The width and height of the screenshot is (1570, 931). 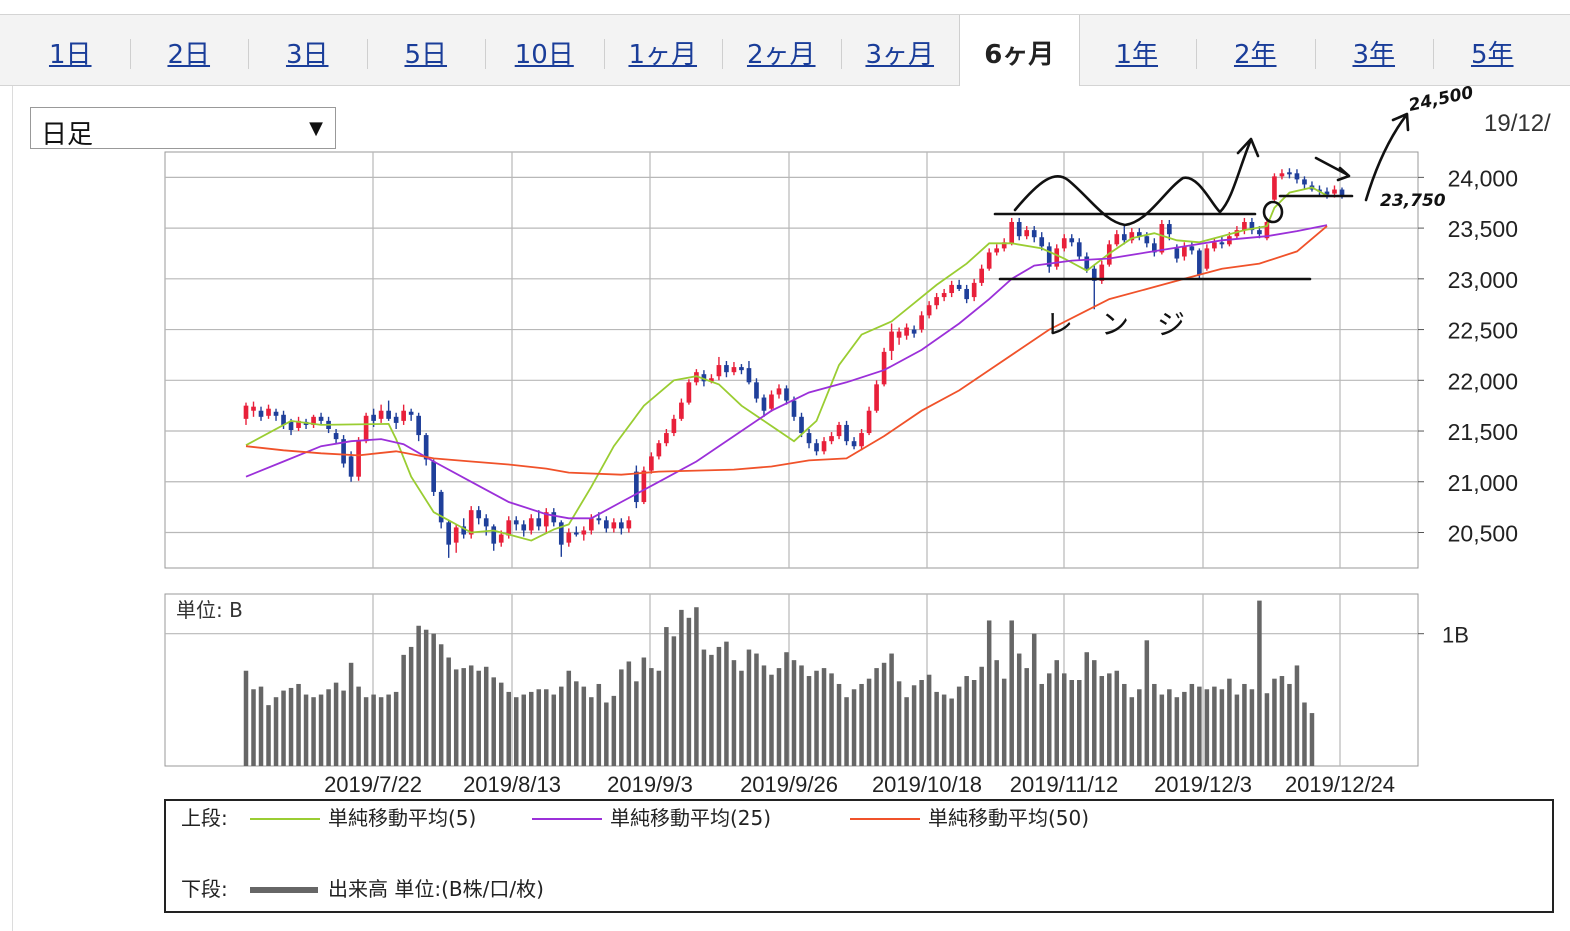 What do you see at coordinates (426, 55) in the screenshot?
I see `tab-3: 5日` at bounding box center [426, 55].